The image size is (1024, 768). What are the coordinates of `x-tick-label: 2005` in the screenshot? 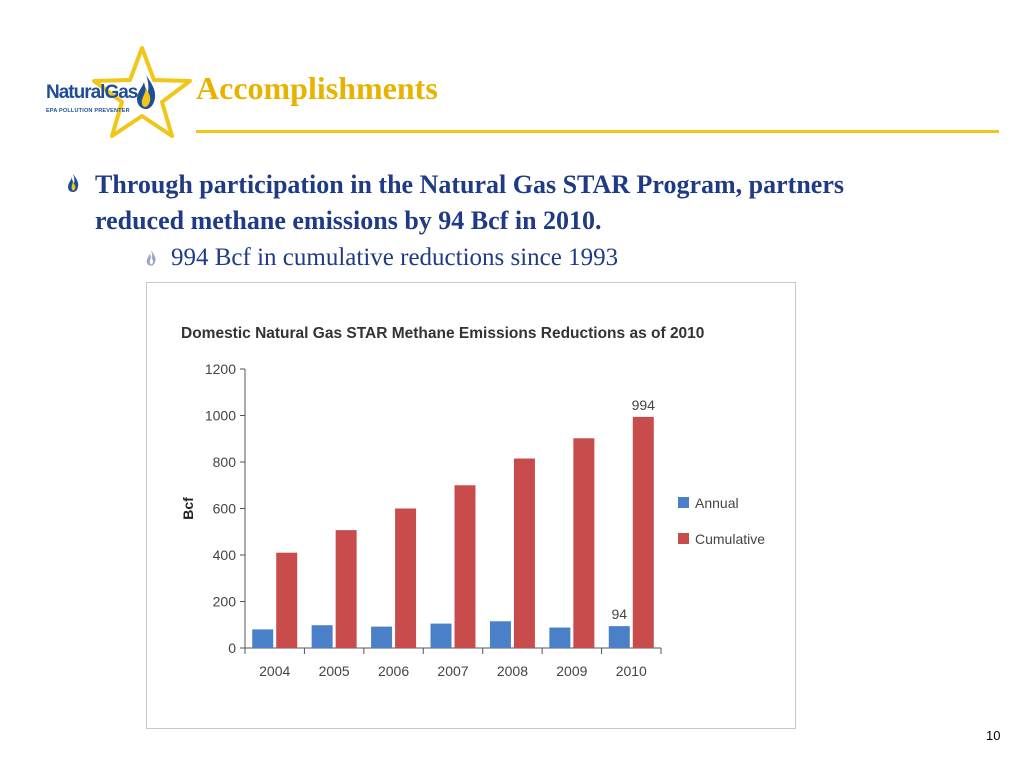 It's located at (334, 671).